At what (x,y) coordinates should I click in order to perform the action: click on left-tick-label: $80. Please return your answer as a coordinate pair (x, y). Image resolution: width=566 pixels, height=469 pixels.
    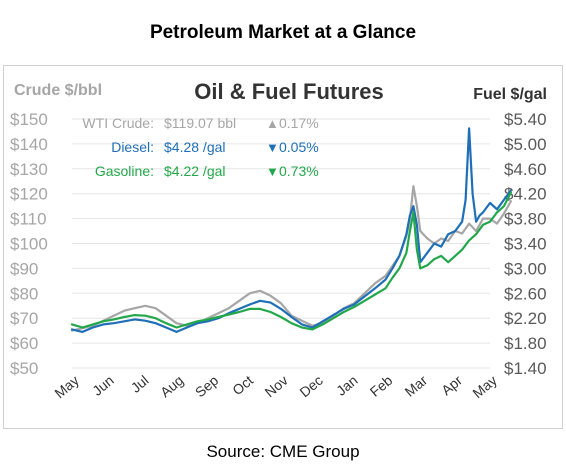
    Looking at the image, I should click on (24, 293).